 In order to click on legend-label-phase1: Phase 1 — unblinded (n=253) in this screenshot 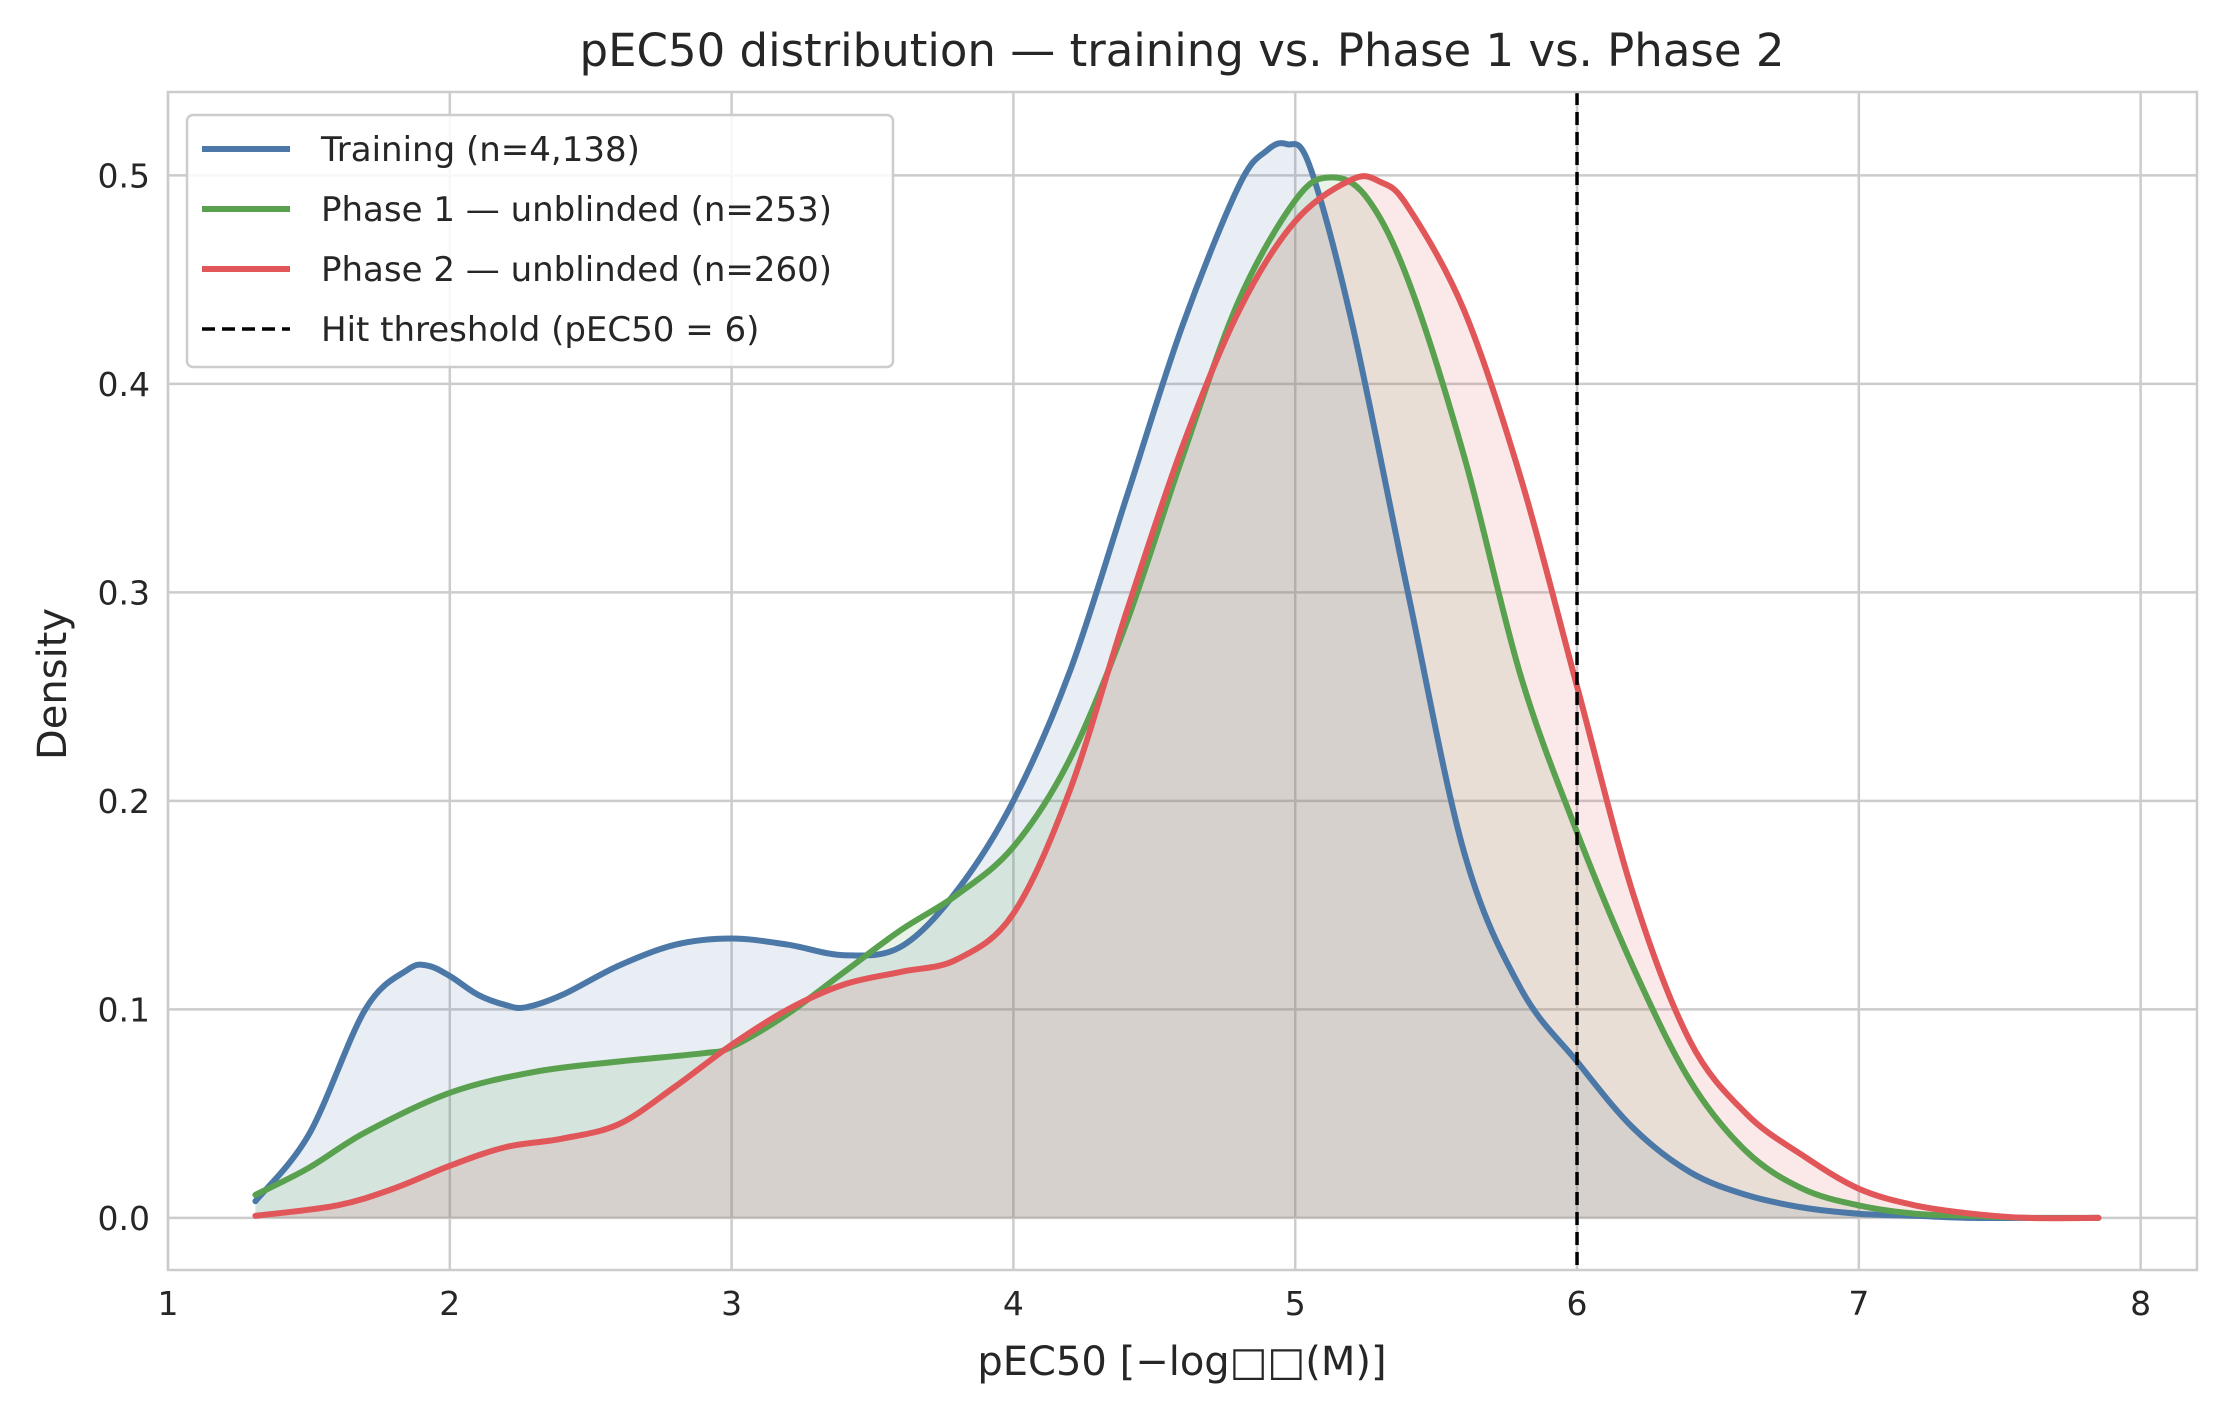, I will do `click(576, 210)`.